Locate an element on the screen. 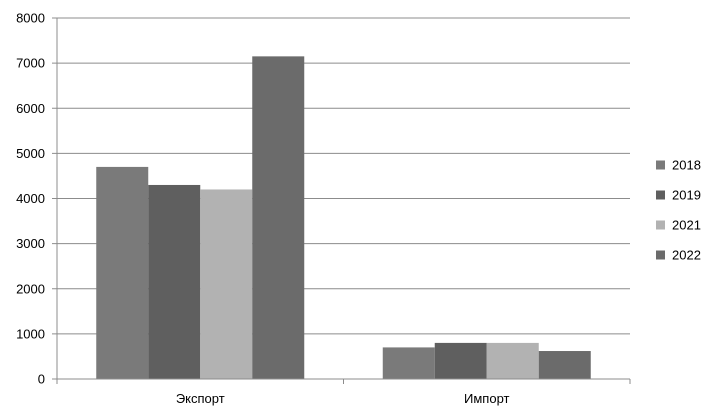 Image resolution: width=705 pixels, height=408 pixels. y-tick-label: 5000 is located at coordinates (30, 153).